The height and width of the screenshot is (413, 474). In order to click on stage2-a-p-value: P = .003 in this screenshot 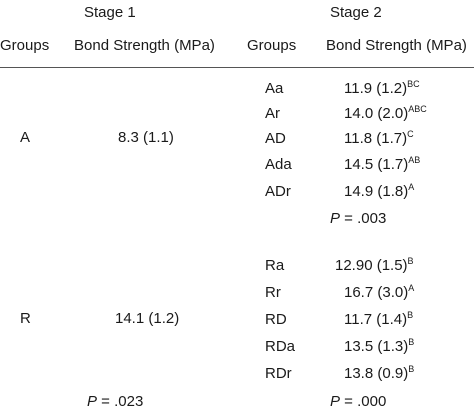, I will do `click(358, 218)`.